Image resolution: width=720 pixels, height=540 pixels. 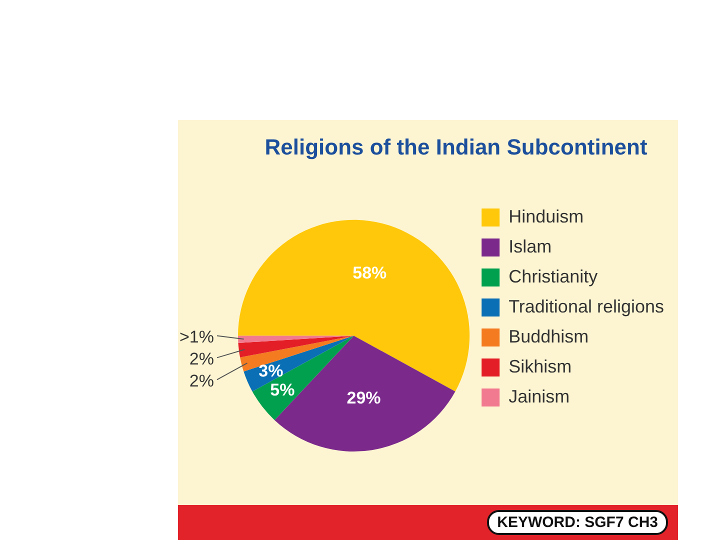 I want to click on data-label: 58%, so click(x=369, y=273).